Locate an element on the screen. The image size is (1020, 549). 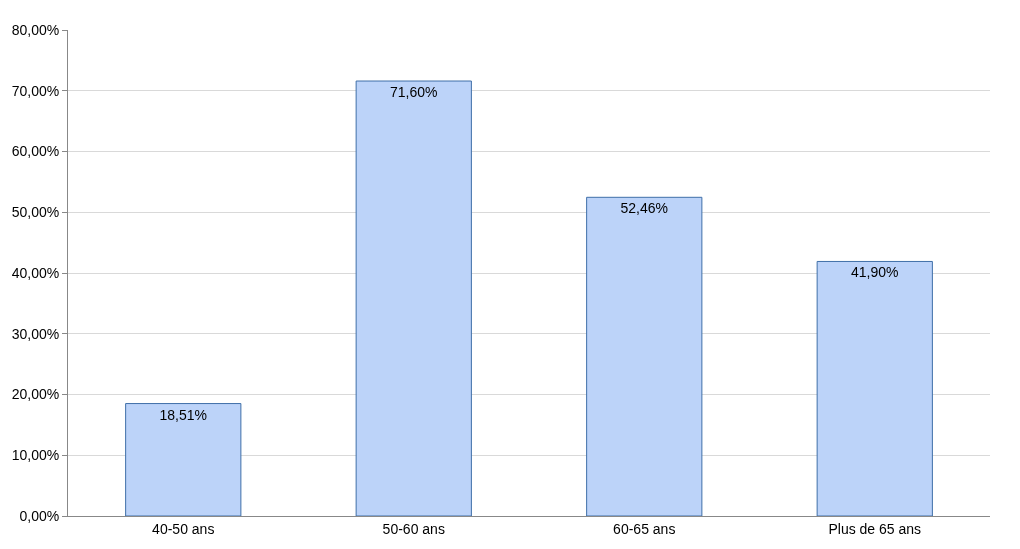
x-tick-label: 40-50 ans is located at coordinates (183, 528).